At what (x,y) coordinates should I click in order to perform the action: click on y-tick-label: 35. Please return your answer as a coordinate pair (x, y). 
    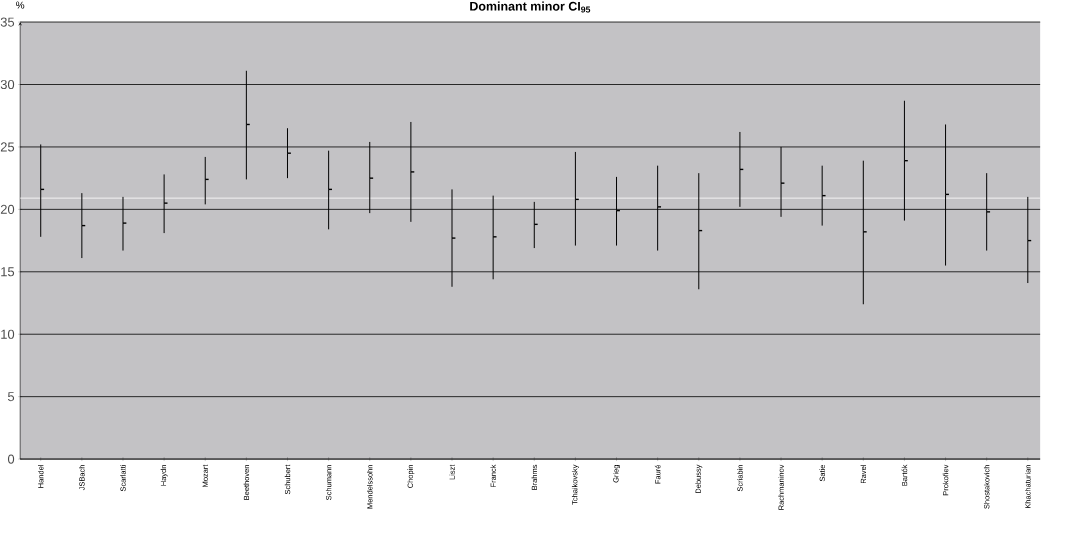
    Looking at the image, I should click on (7, 22).